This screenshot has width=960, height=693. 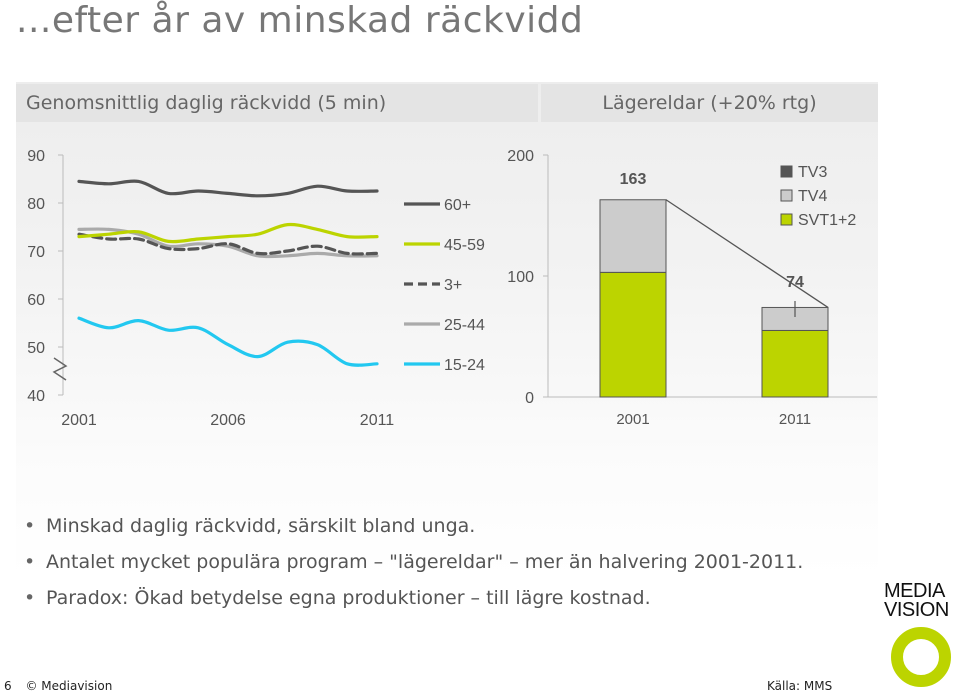 I want to click on legend-label: 3+, so click(x=453, y=285).